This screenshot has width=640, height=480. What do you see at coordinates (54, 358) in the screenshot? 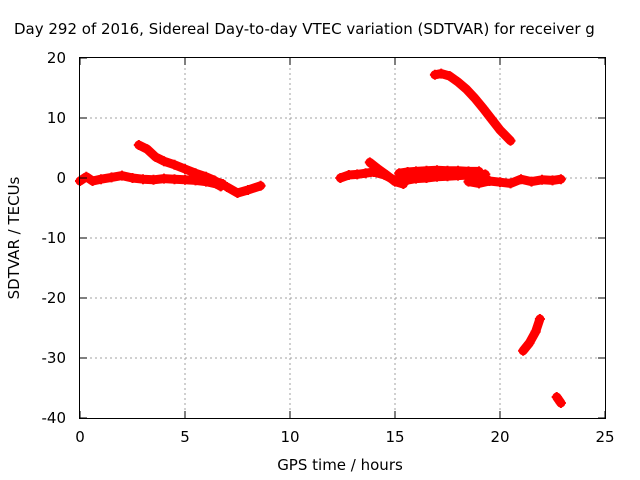
I see `y-tick-label: -30` at bounding box center [54, 358].